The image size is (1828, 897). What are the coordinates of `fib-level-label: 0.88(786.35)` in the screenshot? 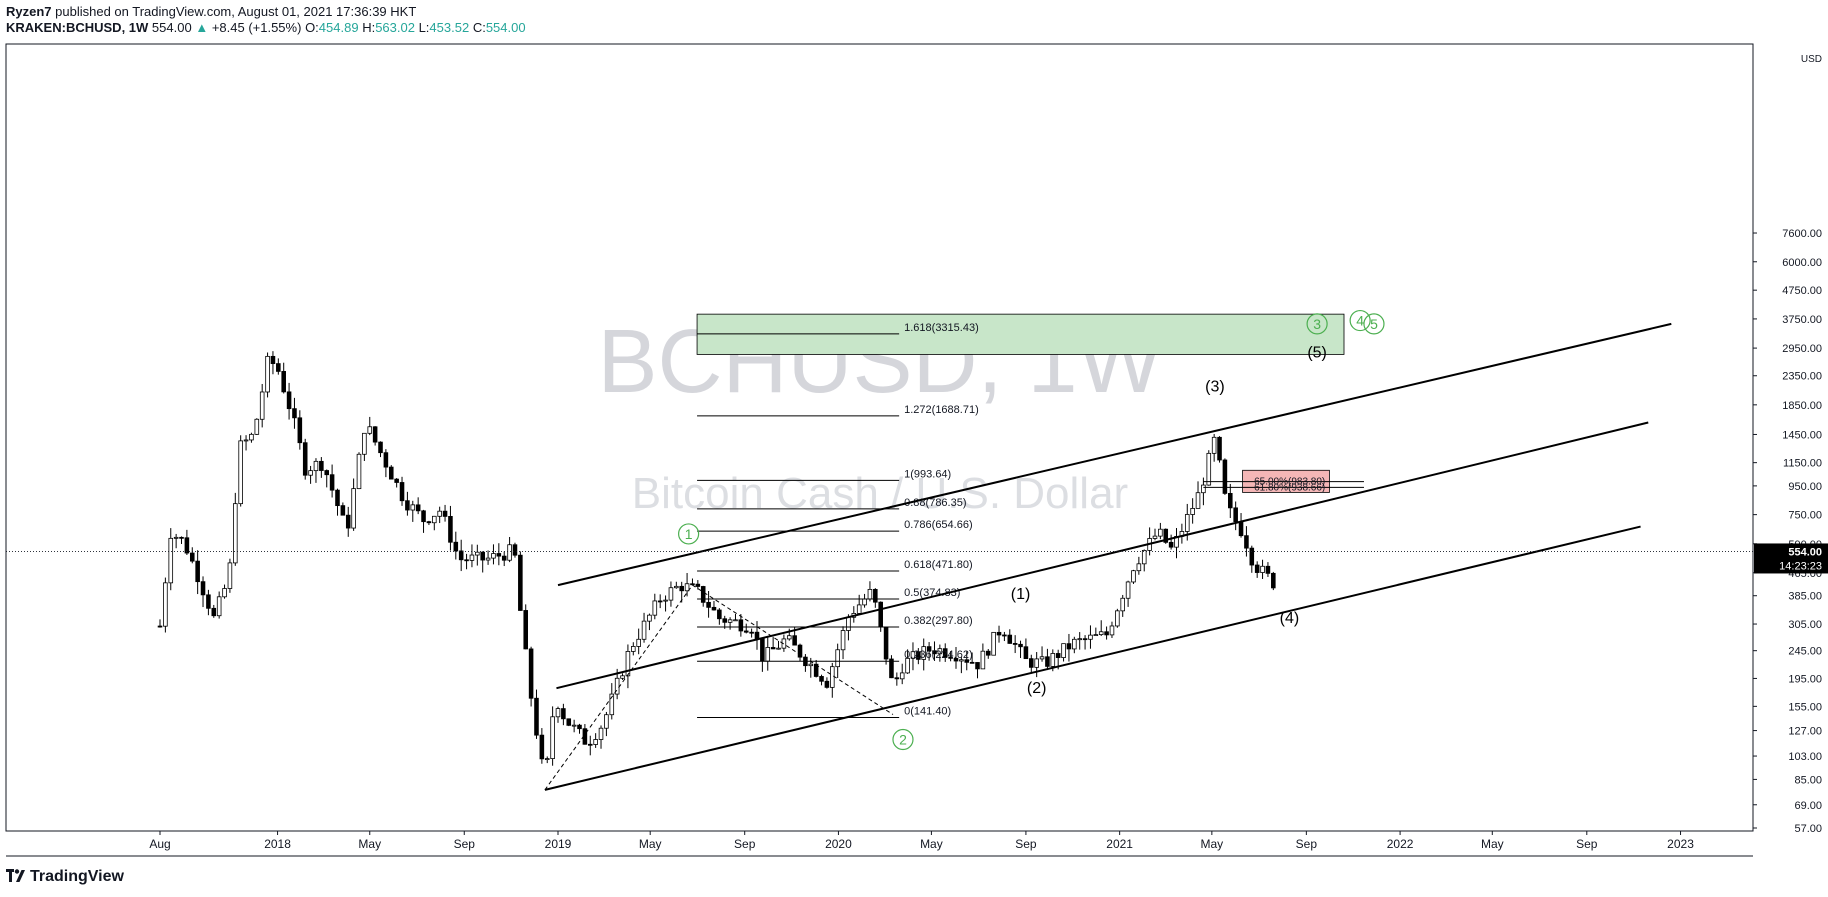 It's located at (935, 503).